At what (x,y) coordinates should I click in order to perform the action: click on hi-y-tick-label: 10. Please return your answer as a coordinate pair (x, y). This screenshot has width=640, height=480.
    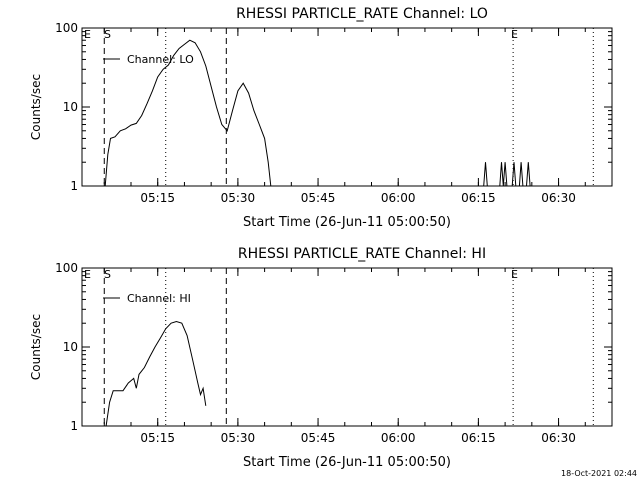
    Looking at the image, I should click on (70, 347).